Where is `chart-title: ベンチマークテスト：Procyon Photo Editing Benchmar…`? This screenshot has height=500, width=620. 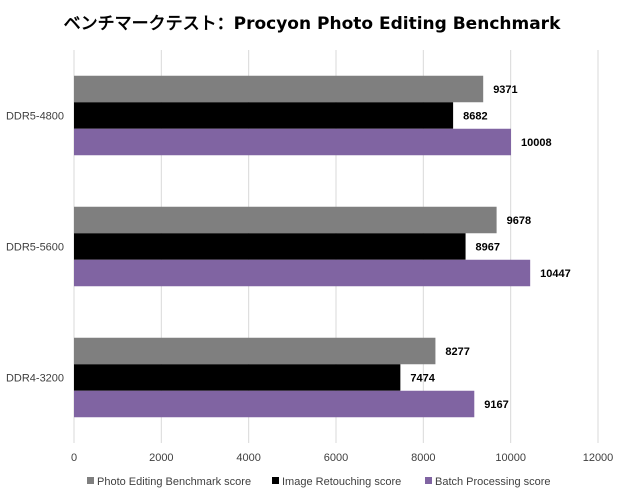
chart-title: ベンチマークテスト：Procyon Photo Editing Benchmar… is located at coordinates (312, 24).